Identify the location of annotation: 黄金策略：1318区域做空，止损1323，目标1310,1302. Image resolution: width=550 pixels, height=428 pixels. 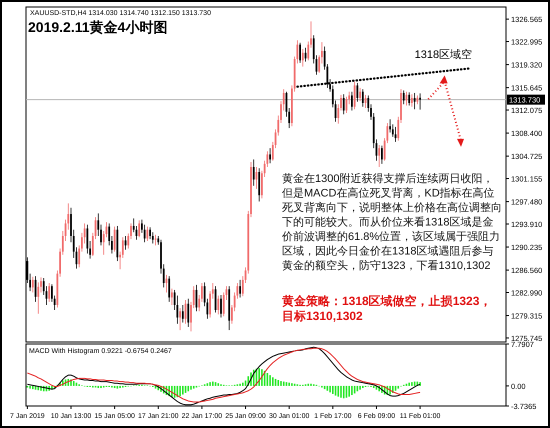
(386, 308).